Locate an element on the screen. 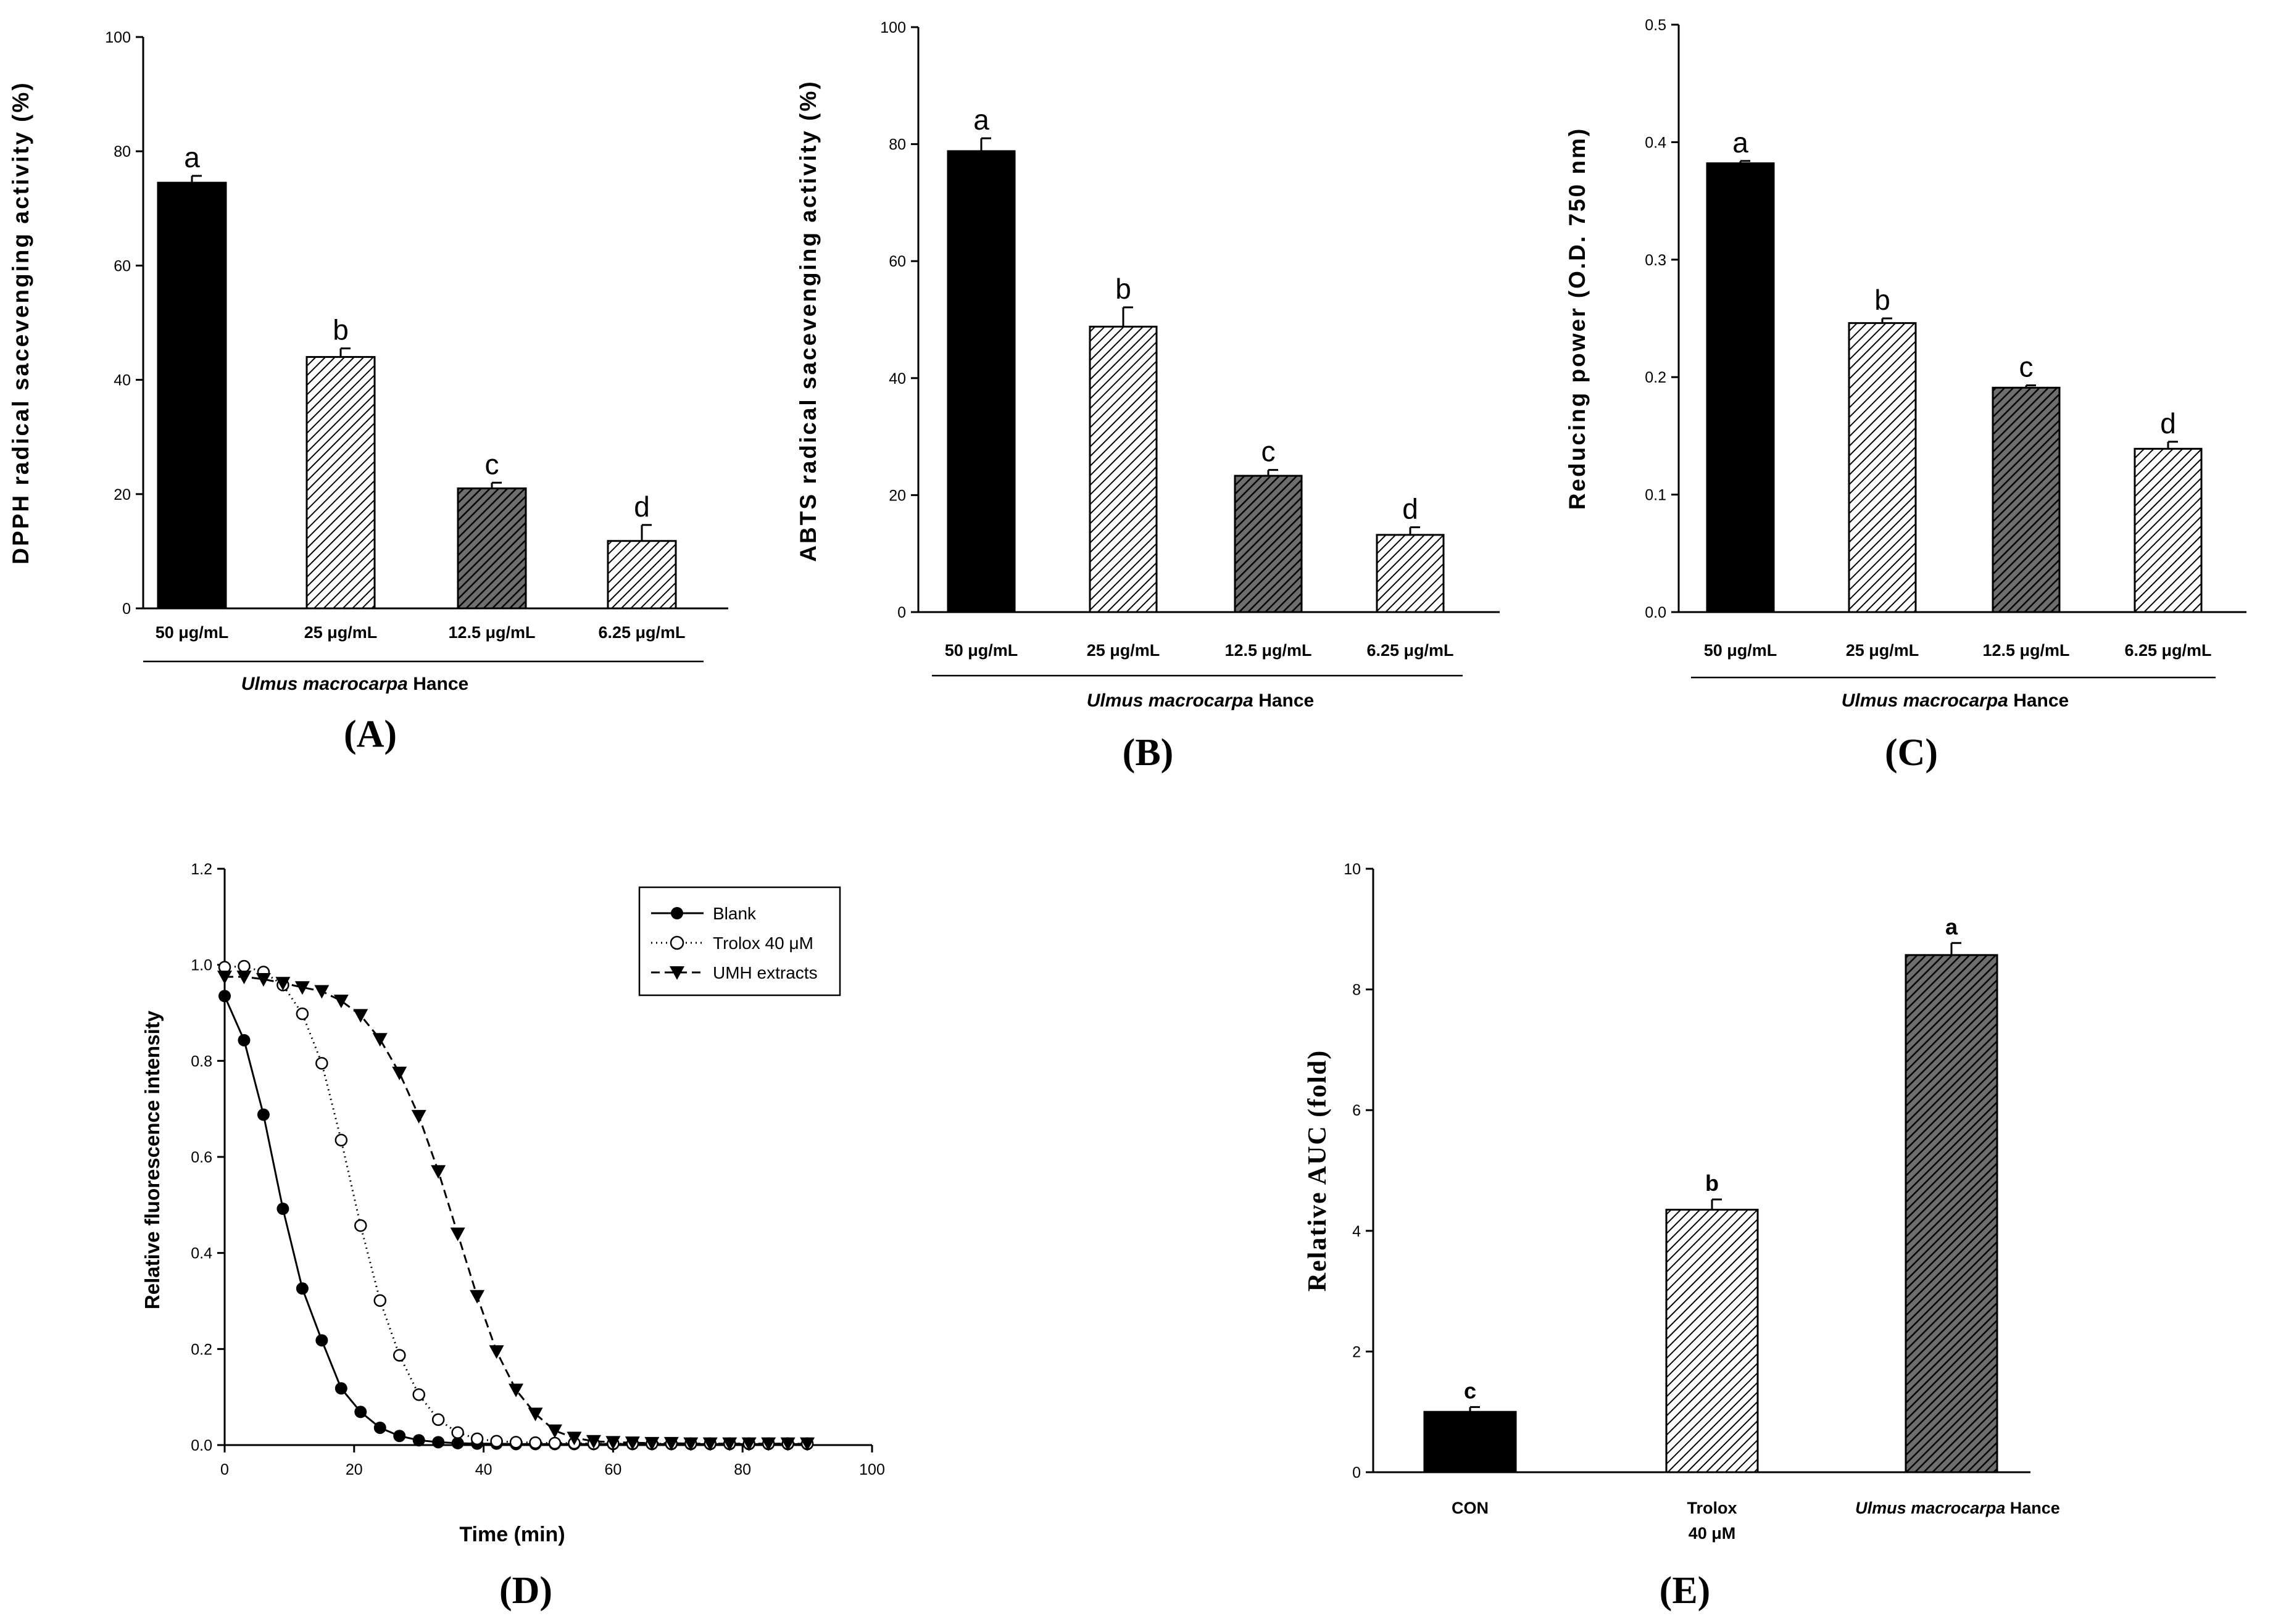 Image resolution: width=2273 pixels, height=1624 pixels. y-tick-label: 1.2 is located at coordinates (201, 869).